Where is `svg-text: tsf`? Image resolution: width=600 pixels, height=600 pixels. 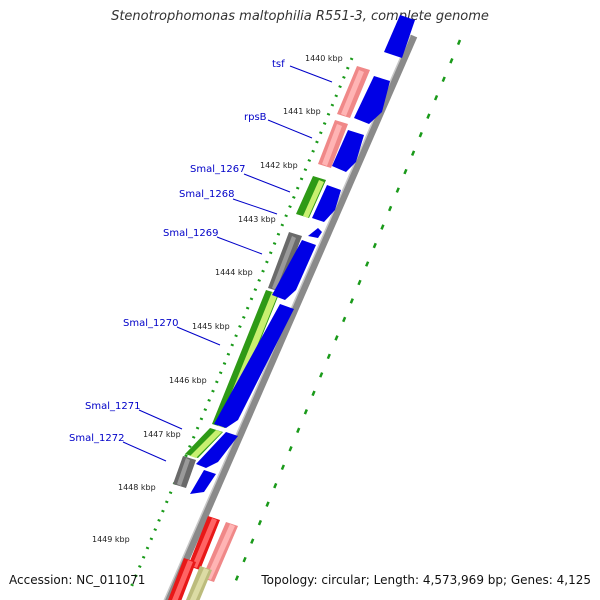 svg-text: tsf is located at coordinates (278, 64).